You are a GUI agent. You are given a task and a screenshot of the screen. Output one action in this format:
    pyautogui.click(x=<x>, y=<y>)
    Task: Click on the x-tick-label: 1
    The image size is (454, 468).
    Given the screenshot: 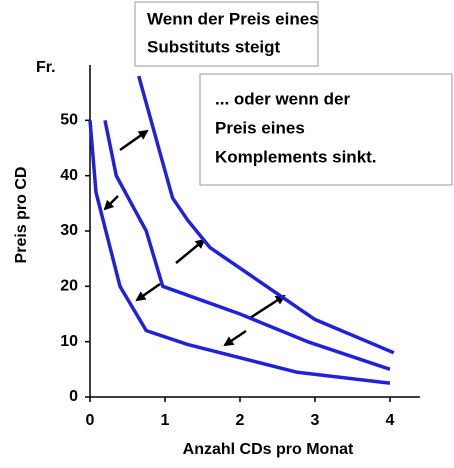 What is the action you would take?
    pyautogui.click(x=165, y=420)
    